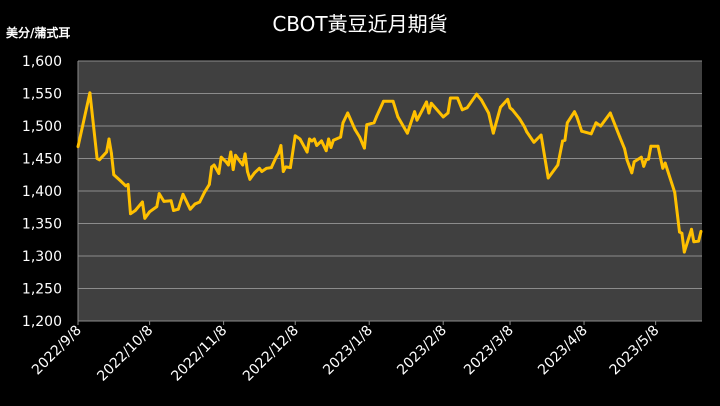 The height and width of the screenshot is (406, 720). I want to click on y-tick-label: 1,500, so click(42, 127).